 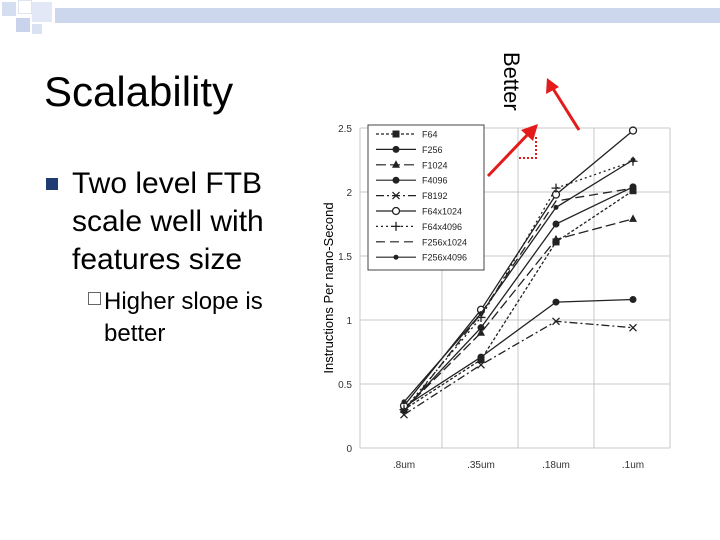 What do you see at coordinates (387, 15) in the screenshot?
I see `header-band` at bounding box center [387, 15].